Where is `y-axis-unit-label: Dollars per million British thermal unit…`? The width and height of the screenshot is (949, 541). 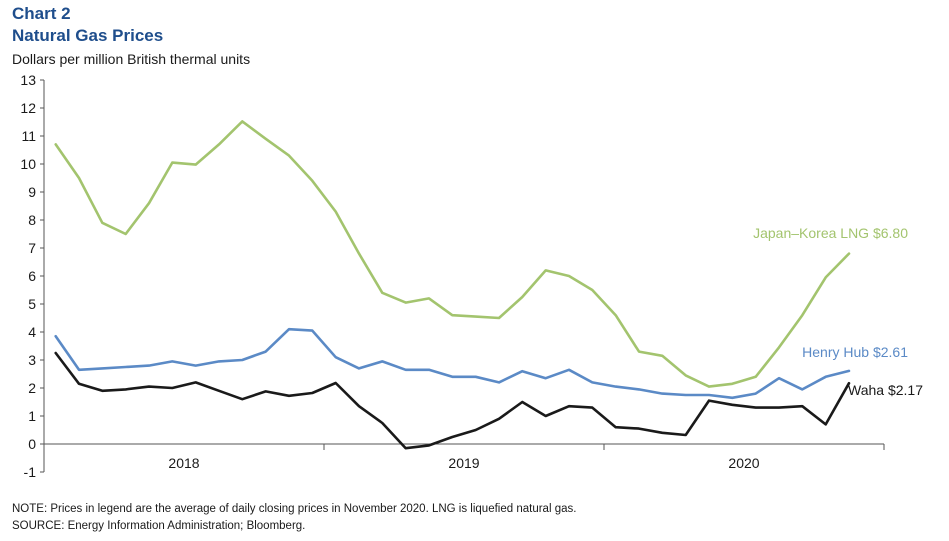 y-axis-unit-label: Dollars per million British thermal unit… is located at coordinates (131, 59).